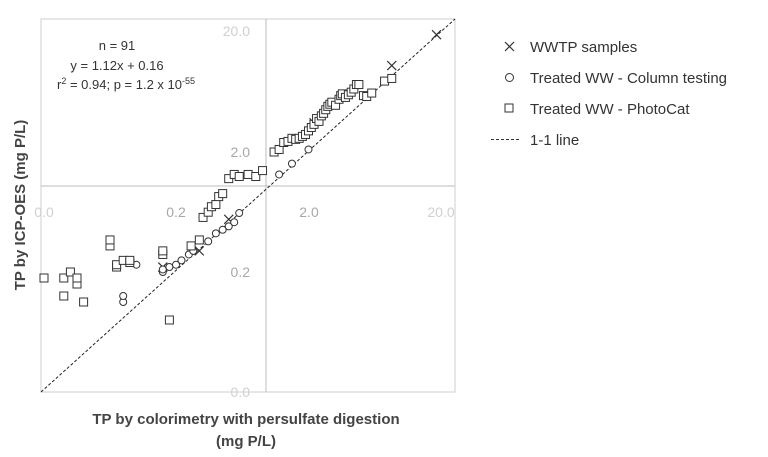  Describe the element at coordinates (583, 47) in the screenshot. I see `legend-label-wwtp: WWTP samples` at that location.